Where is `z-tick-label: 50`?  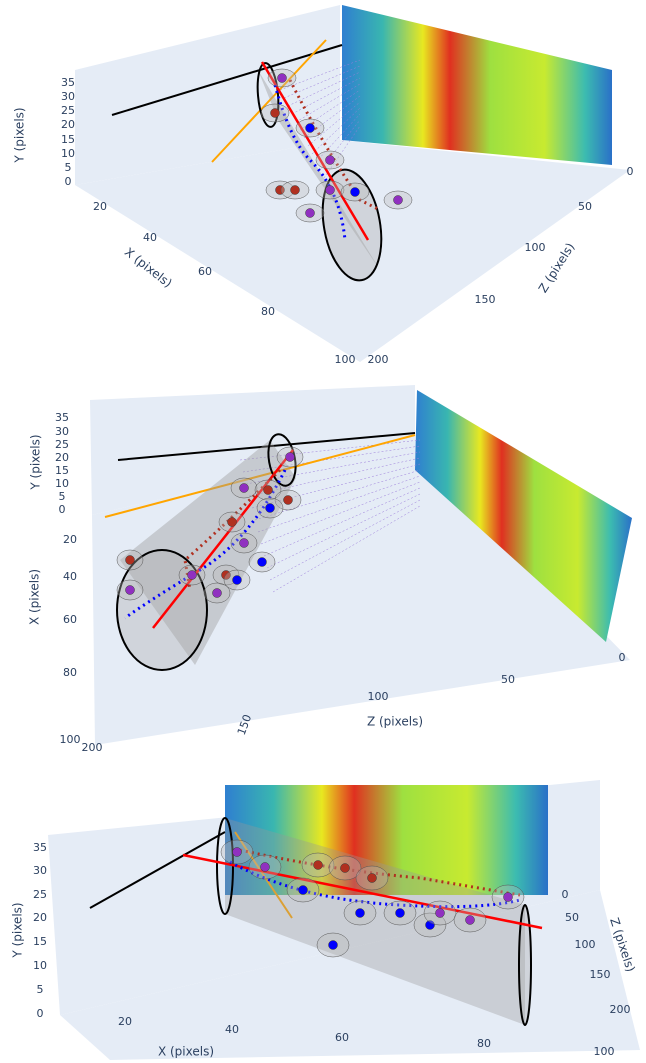 z-tick-label: 50 is located at coordinates (585, 206).